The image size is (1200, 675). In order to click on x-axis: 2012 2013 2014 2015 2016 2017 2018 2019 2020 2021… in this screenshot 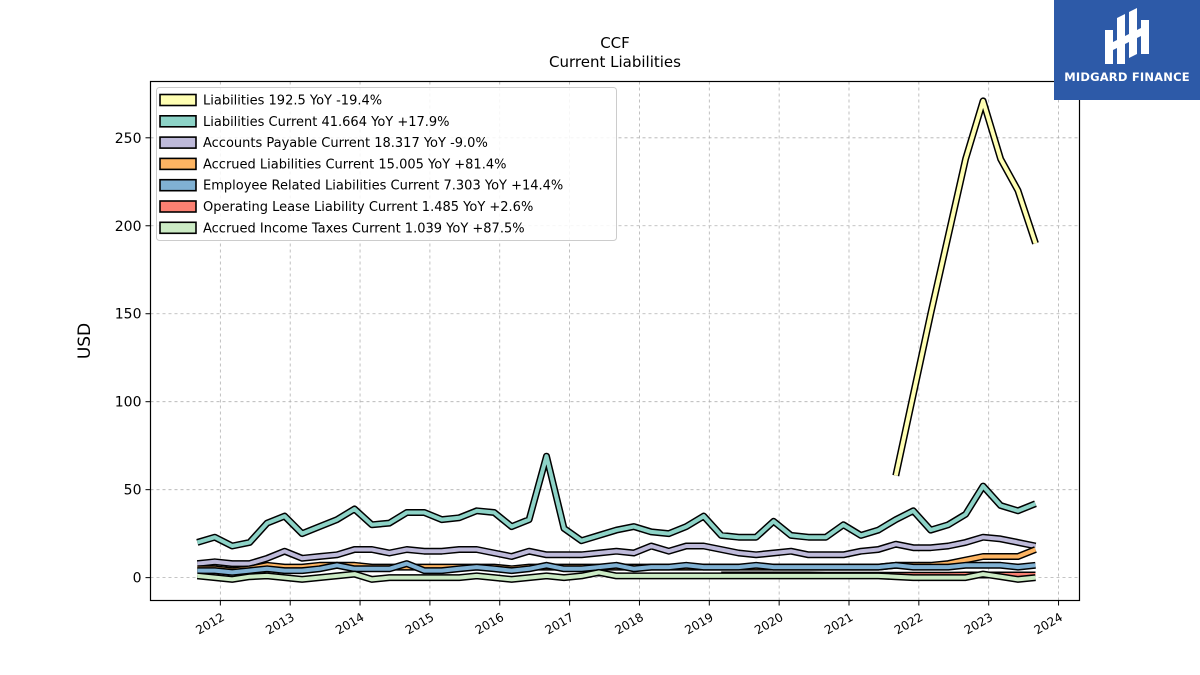, I will do `click(629, 618)`.